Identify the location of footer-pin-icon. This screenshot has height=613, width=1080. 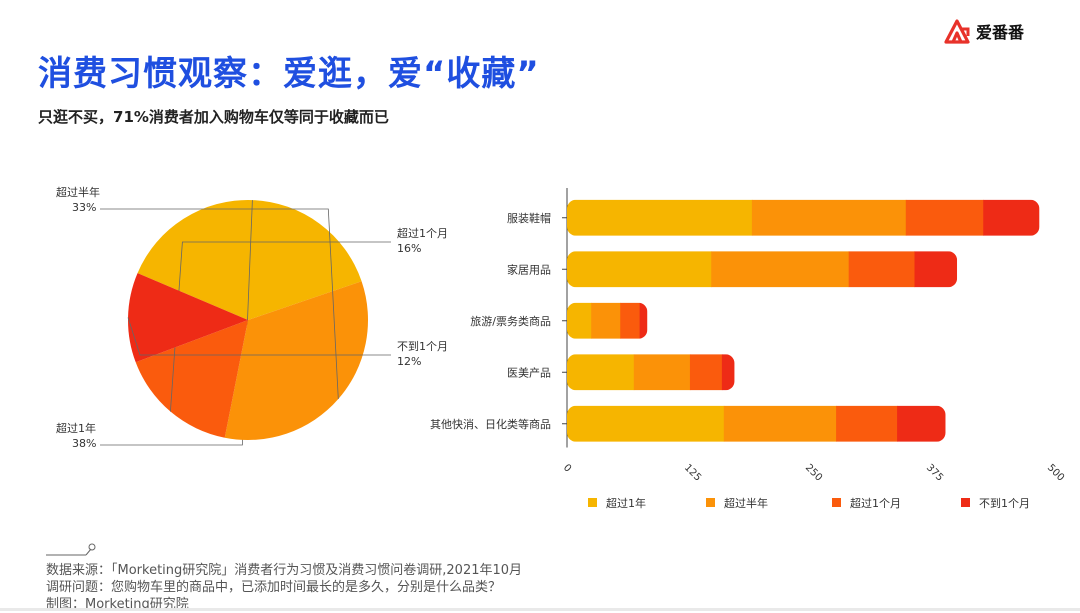
(71, 549).